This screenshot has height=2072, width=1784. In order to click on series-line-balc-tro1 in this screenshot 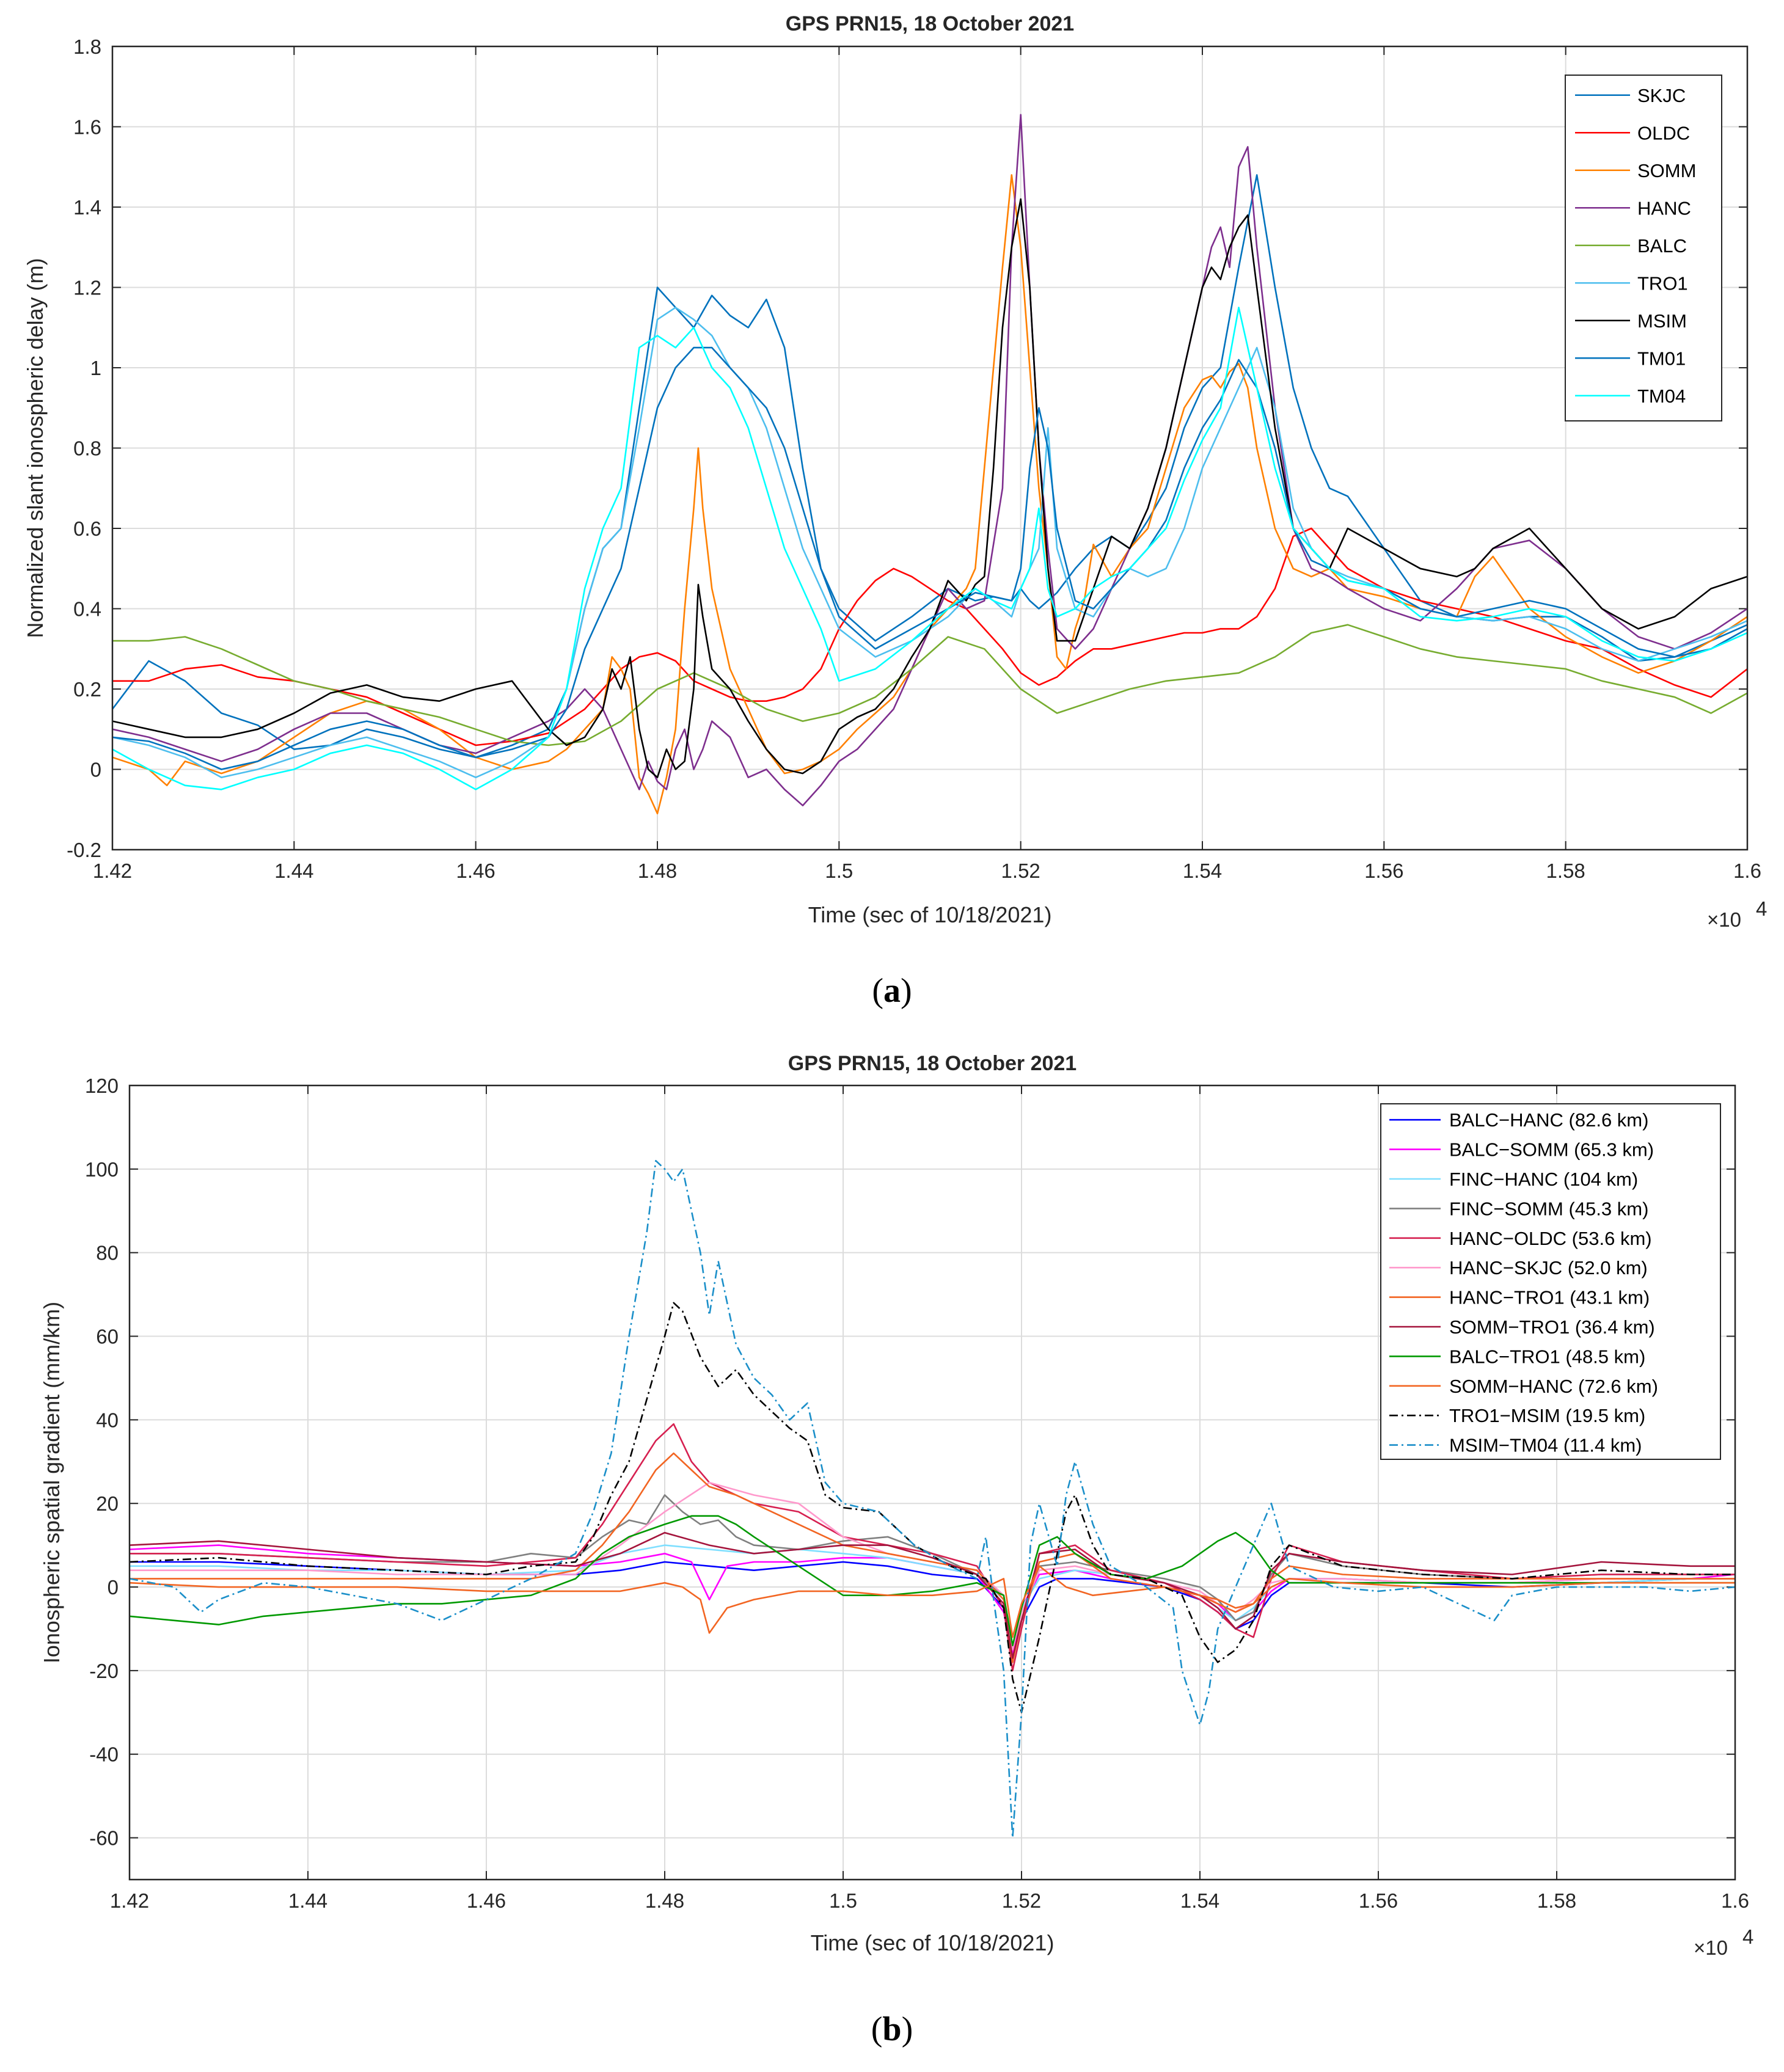, I will do `click(933, 1581)`.